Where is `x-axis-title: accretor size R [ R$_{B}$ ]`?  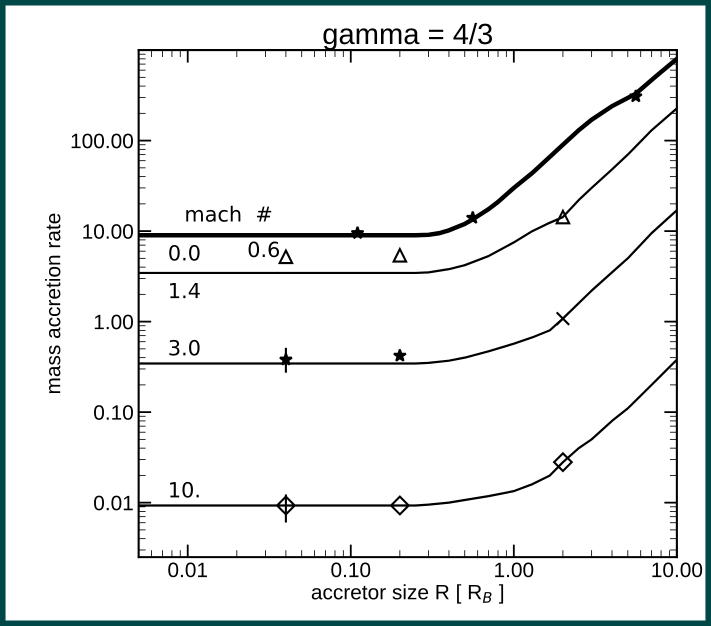
x-axis-title: accretor size R [ R$_{B}$ ] is located at coordinates (408, 594).